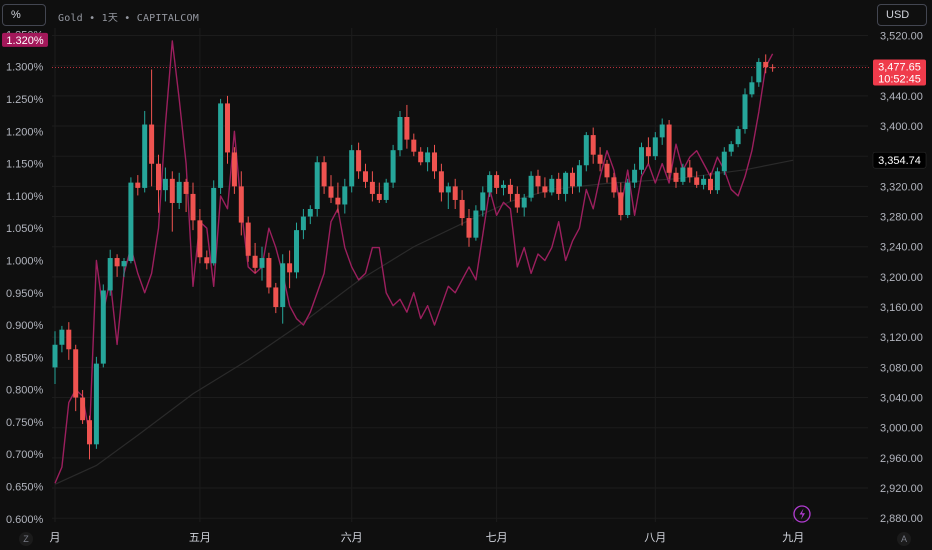 Image resolution: width=932 pixels, height=550 pixels. Describe the element at coordinates (25, 41) in the screenshot. I see `percent-badge-value: 1.320%` at that location.